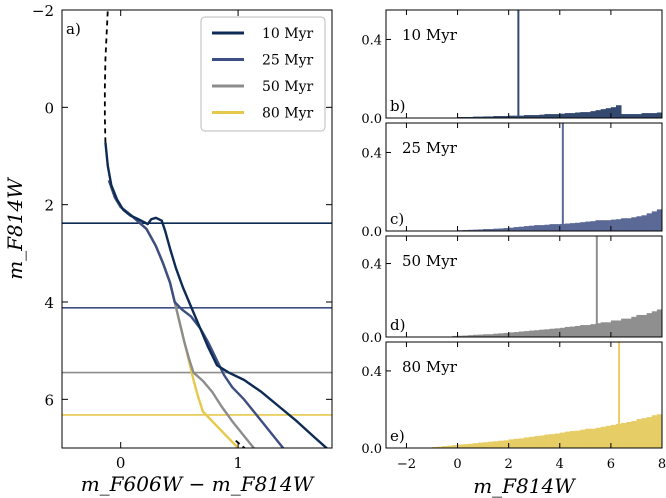 The image size is (666, 498). What do you see at coordinates (49, 400) in the screenshot?
I see `cmd-ytick-label-4: 6` at bounding box center [49, 400].